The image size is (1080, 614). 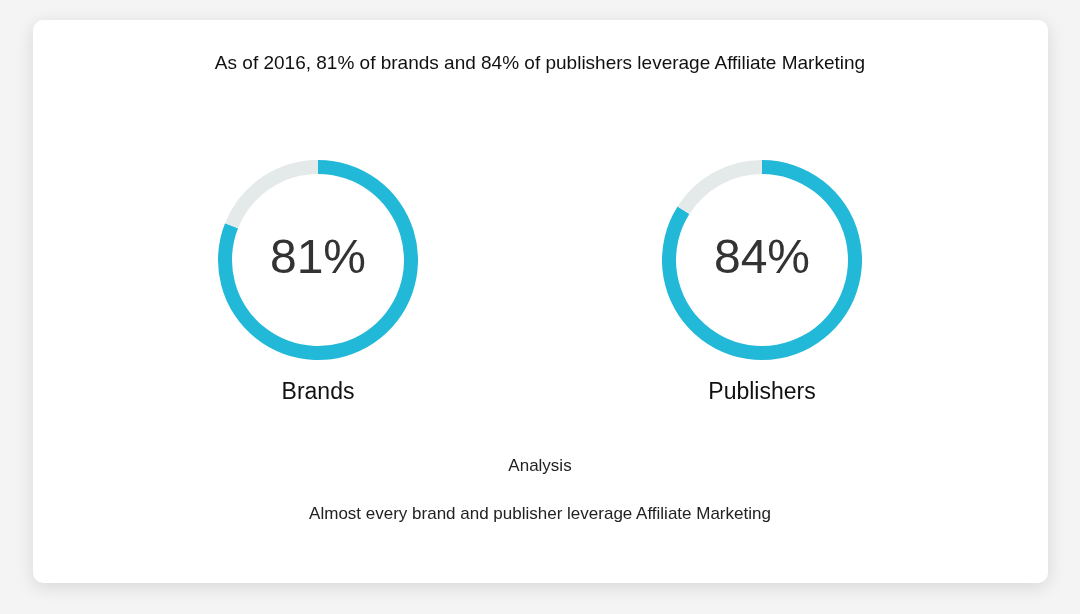 I want to click on text: Almost every brand and publisher leverage Affiliate Marketing, so click(x=540, y=514).